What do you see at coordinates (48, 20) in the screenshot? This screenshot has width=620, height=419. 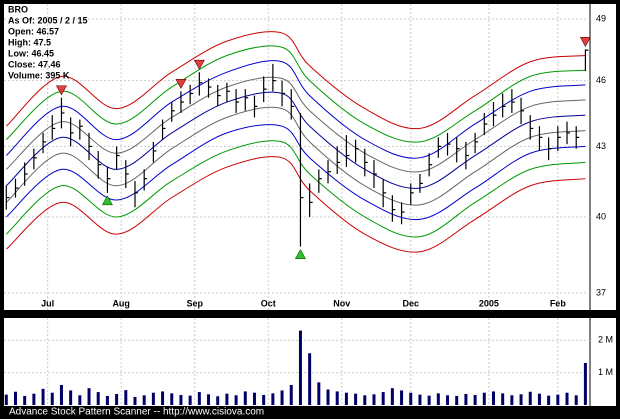 I see `info-line: As Of: 2005 / 2 / 15` at bounding box center [48, 20].